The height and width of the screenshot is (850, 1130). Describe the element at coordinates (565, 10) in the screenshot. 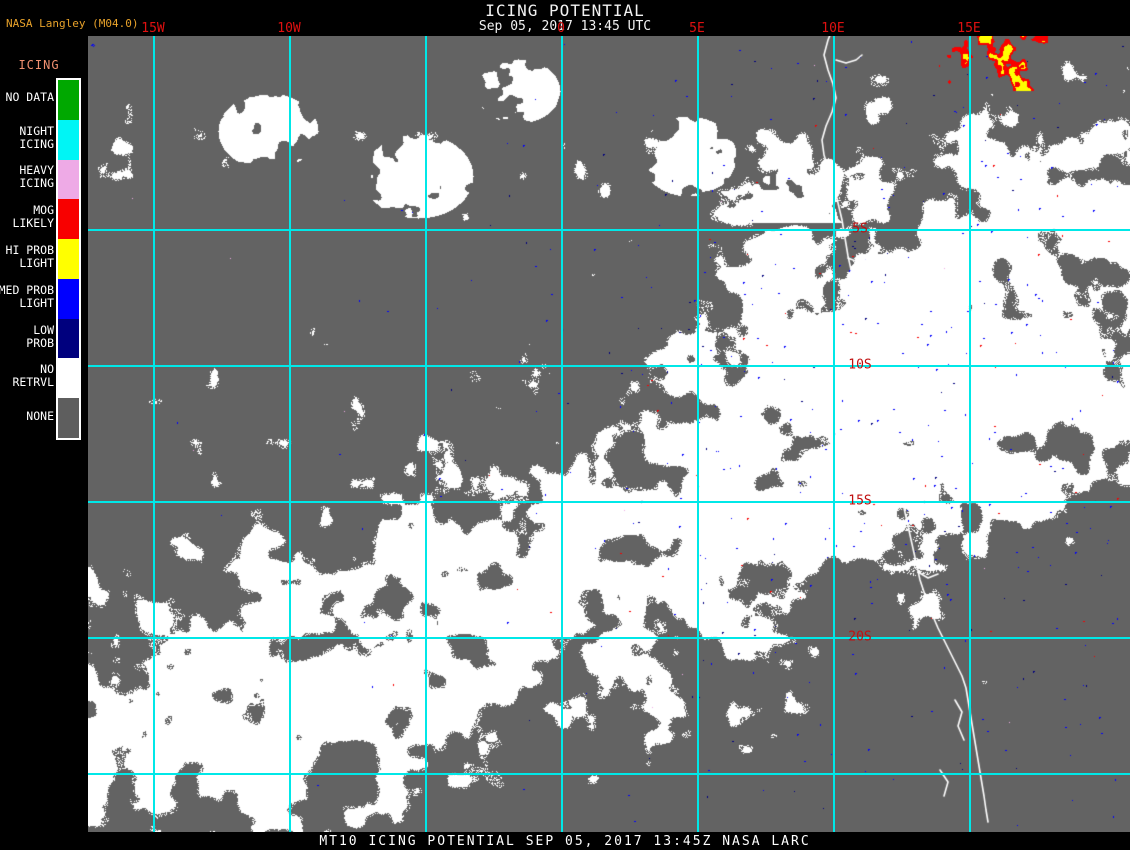

I see `page-title: ICING POTENTIAL` at that location.